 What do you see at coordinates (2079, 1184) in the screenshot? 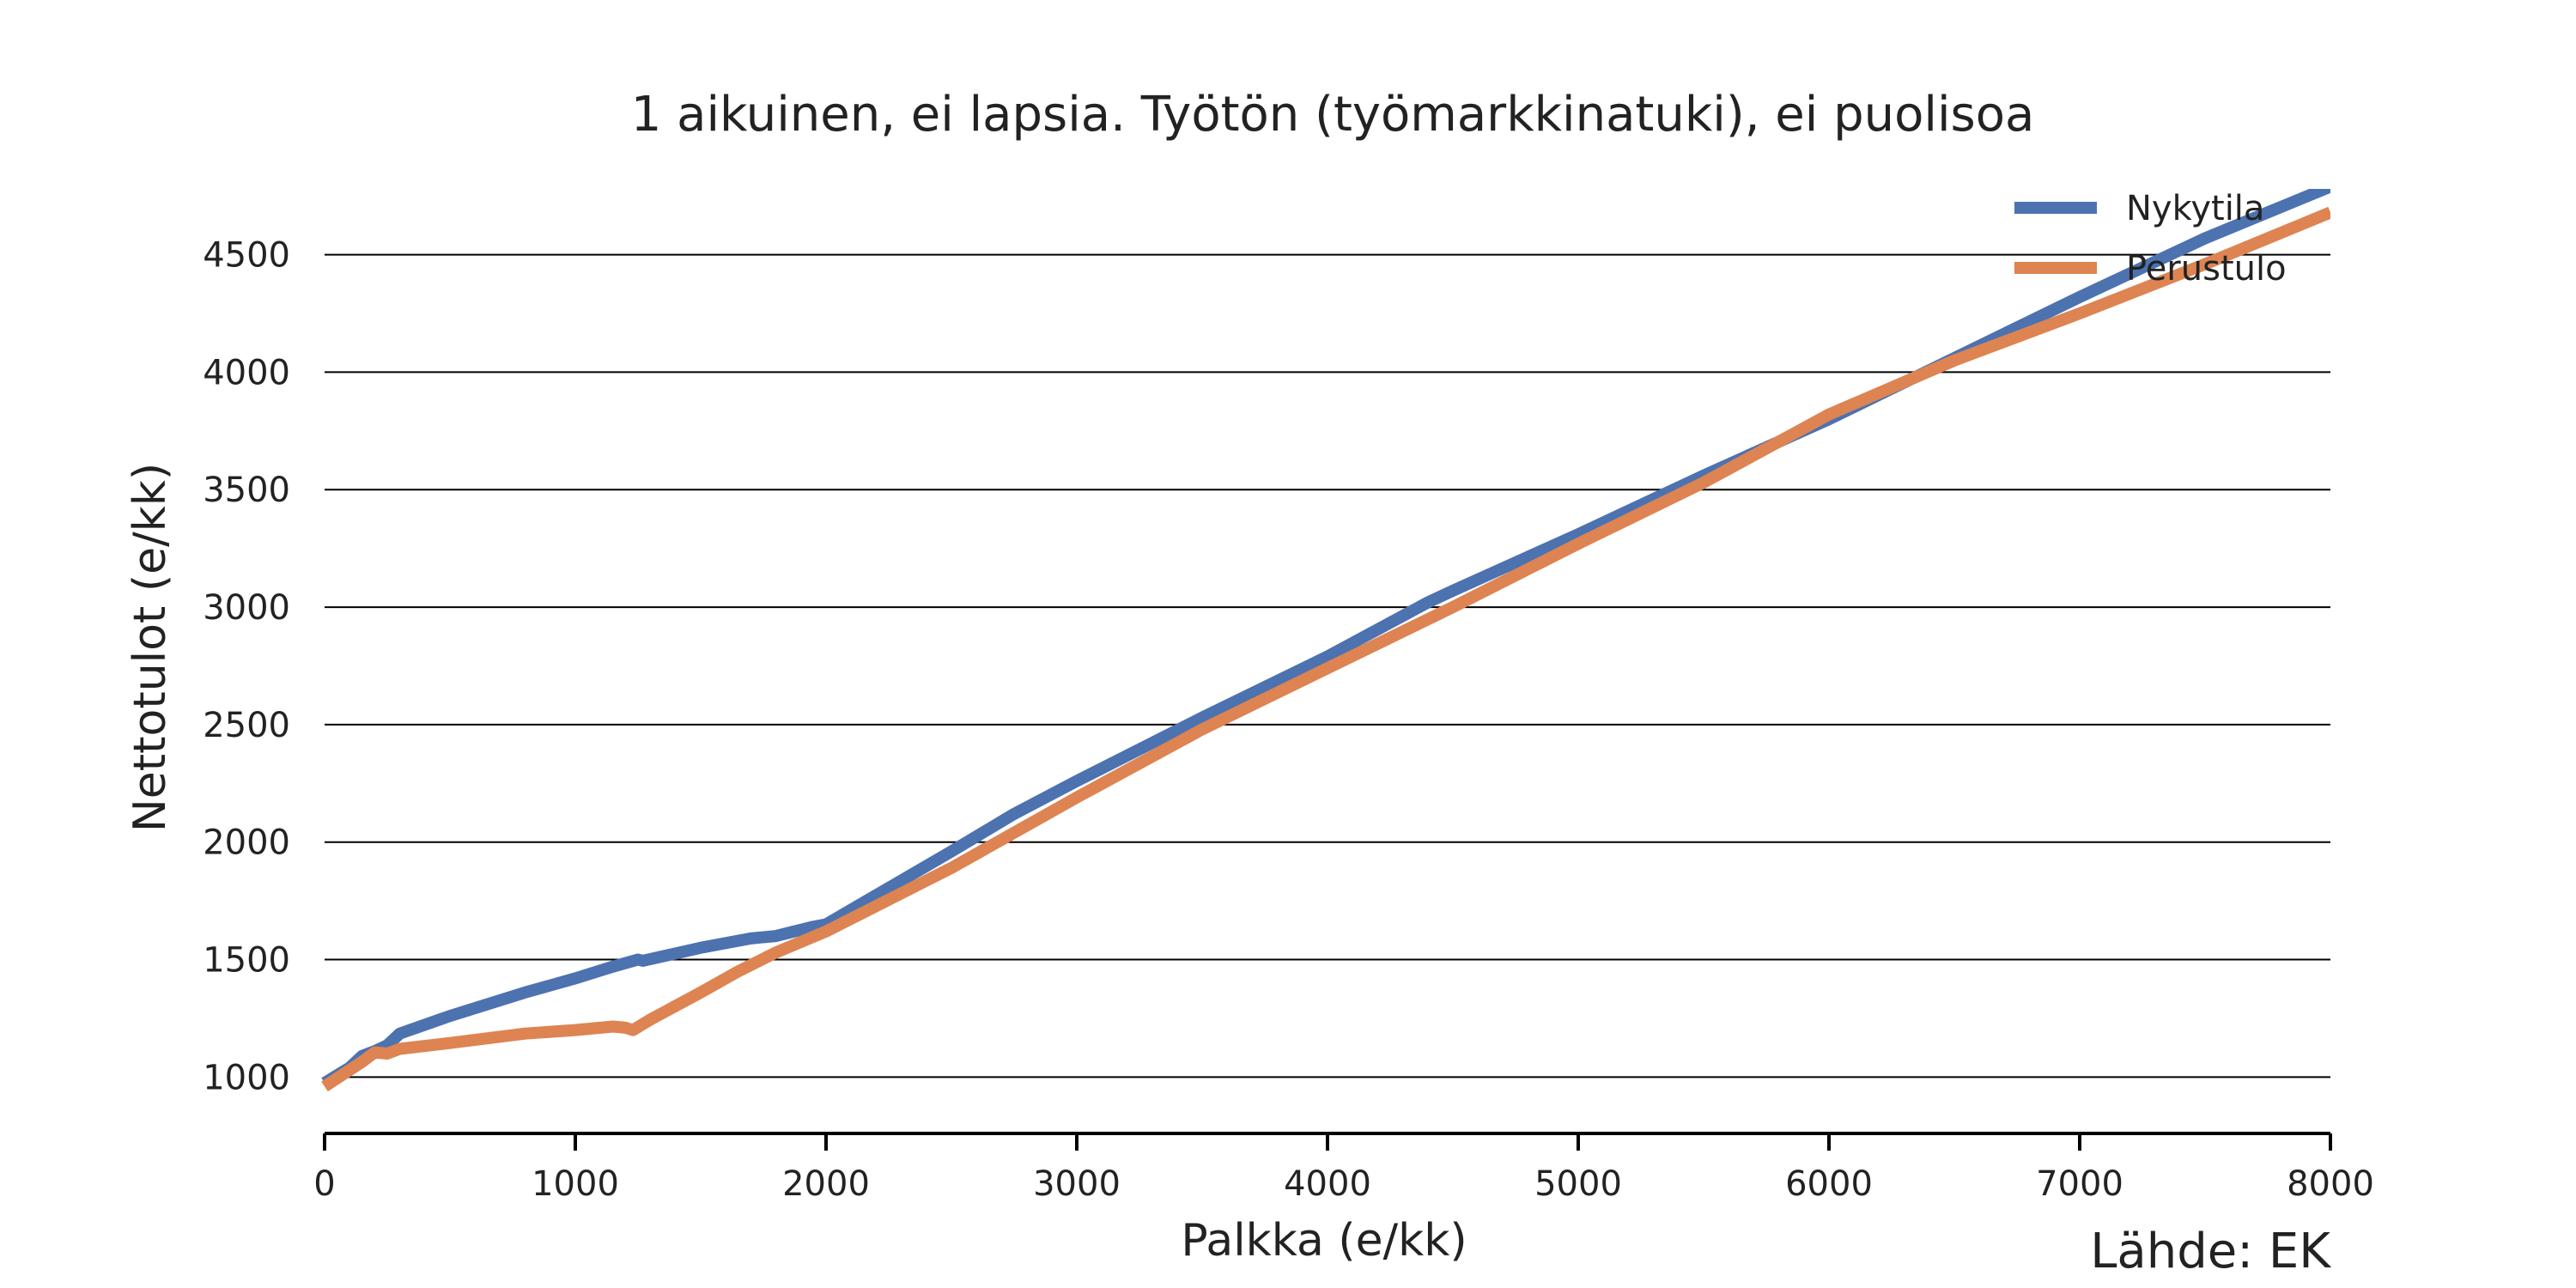
I see `x-tick-label: 7000` at bounding box center [2079, 1184].